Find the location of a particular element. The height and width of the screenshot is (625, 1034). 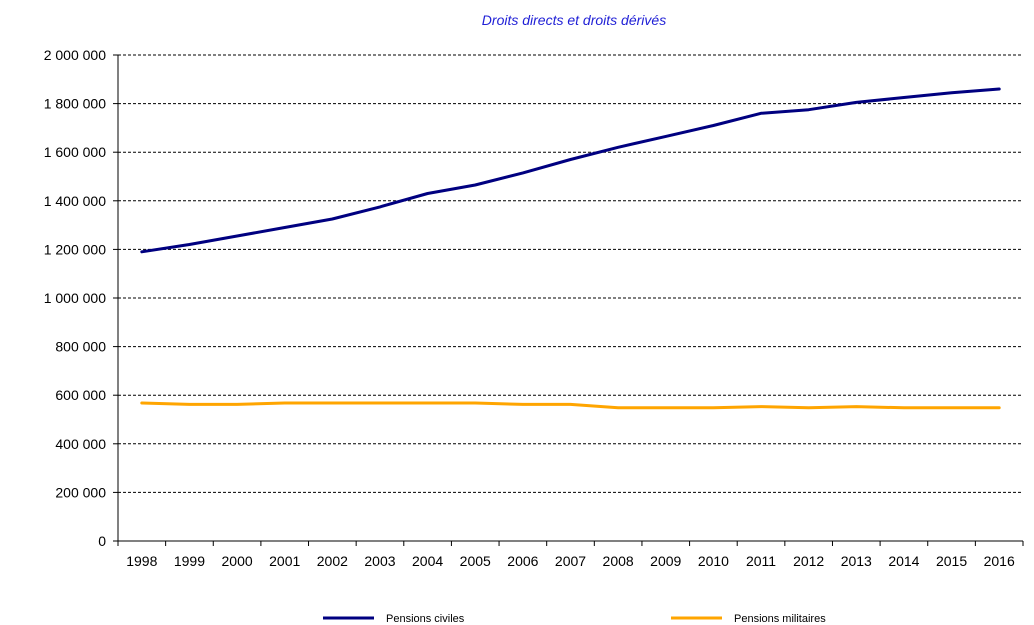

x-tick-label: 2010 is located at coordinates (713, 561).